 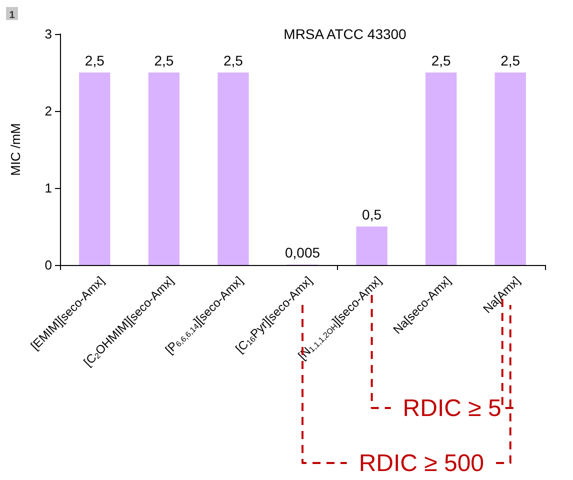 What do you see at coordinates (48, 265) in the screenshot?
I see `y-tick-label: 0` at bounding box center [48, 265].